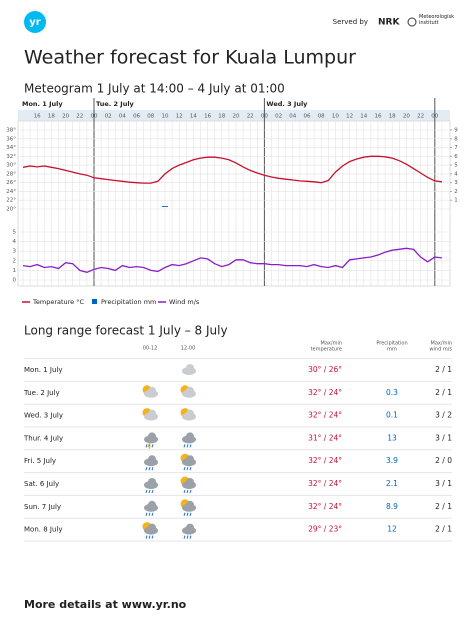 This screenshot has height=632, width=474. Describe the element at coordinates (150, 349) in the screenshot. I see `col-header: 00-12` at that location.